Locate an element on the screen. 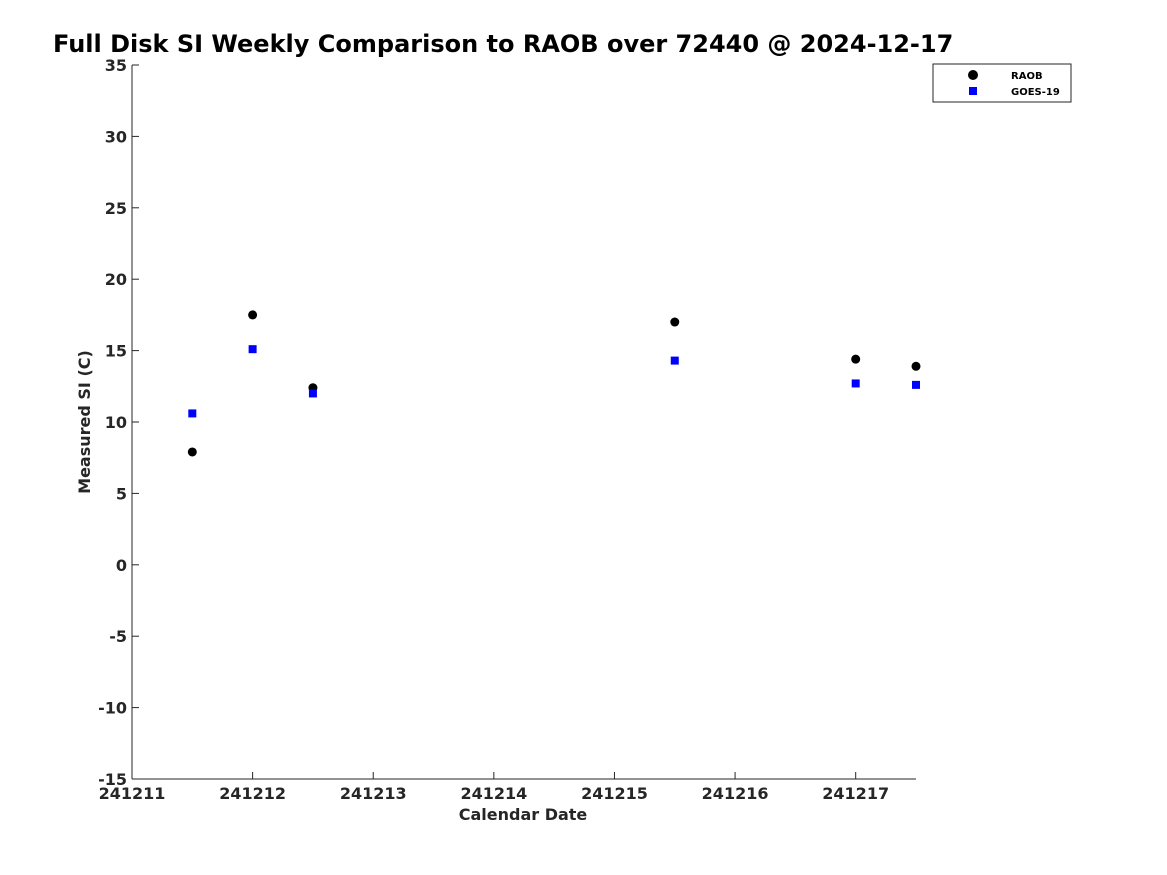 This screenshot has height=875, width=1167. y-tick-label: -5 is located at coordinates (118, 636).